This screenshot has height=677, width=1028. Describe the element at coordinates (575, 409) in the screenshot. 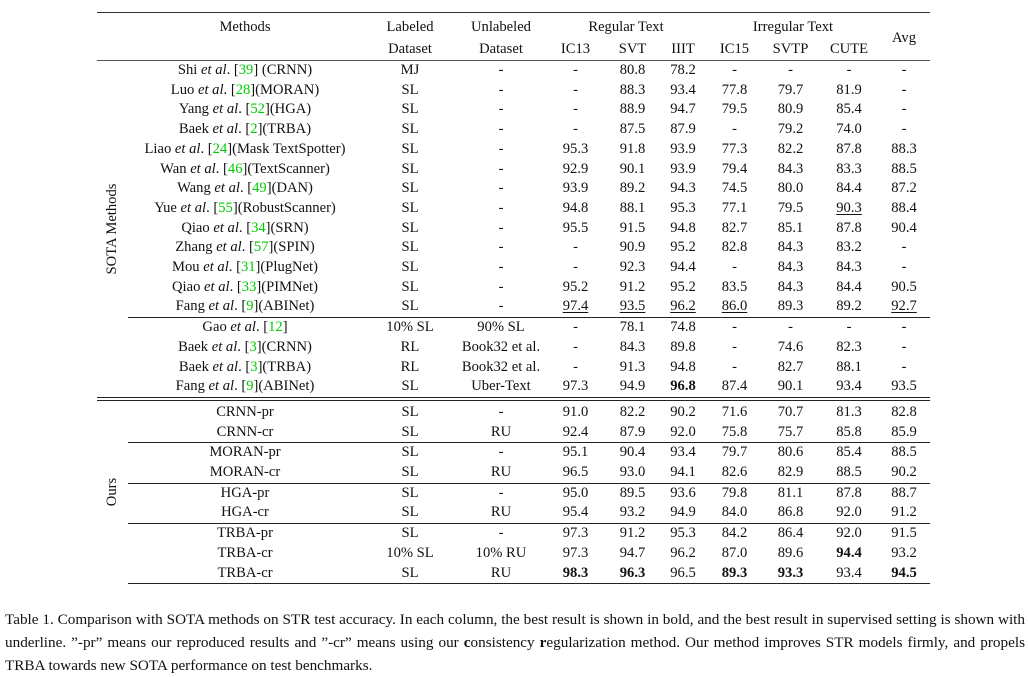

I see `ic13-cell: 91.0` at that location.